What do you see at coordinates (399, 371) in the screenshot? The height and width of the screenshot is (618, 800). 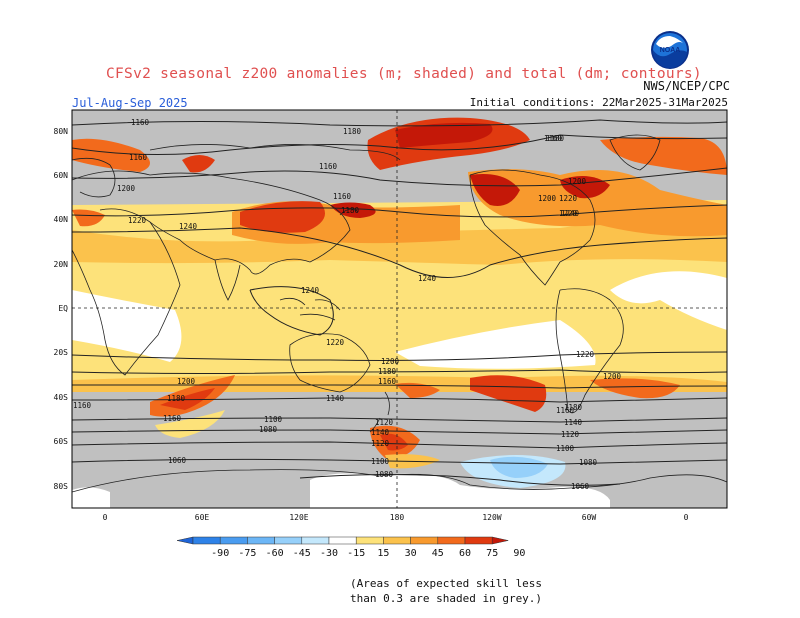 I see `contour-line-1200-south` at bounding box center [399, 371].